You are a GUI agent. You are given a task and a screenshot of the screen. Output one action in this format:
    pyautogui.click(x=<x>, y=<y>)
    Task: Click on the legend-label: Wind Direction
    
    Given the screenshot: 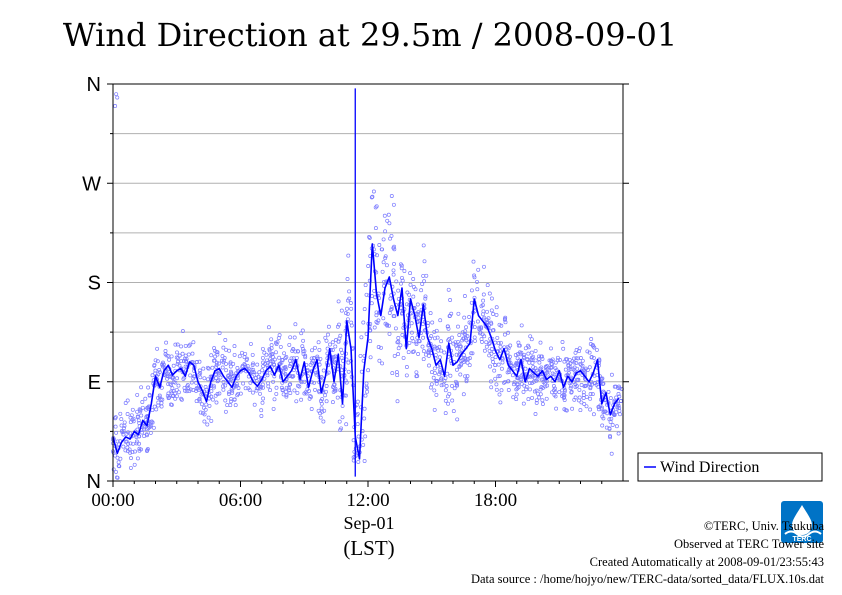 What is the action you would take?
    pyautogui.click(x=709, y=467)
    